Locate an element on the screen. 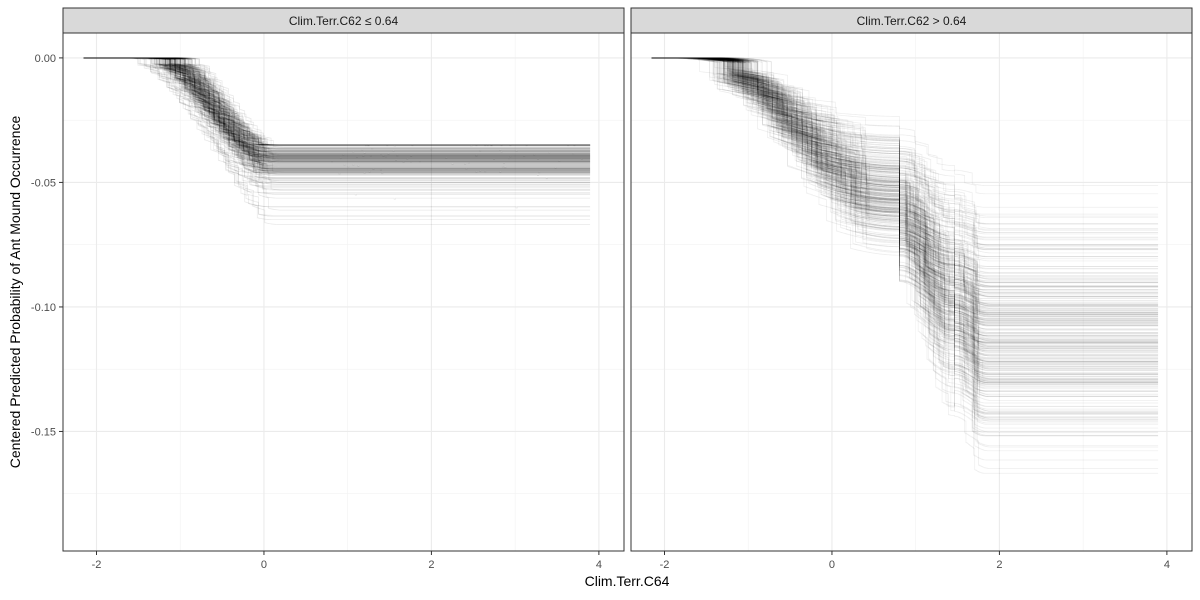 The image size is (1200, 600). x-tick-label-right: 2 is located at coordinates (999, 565).